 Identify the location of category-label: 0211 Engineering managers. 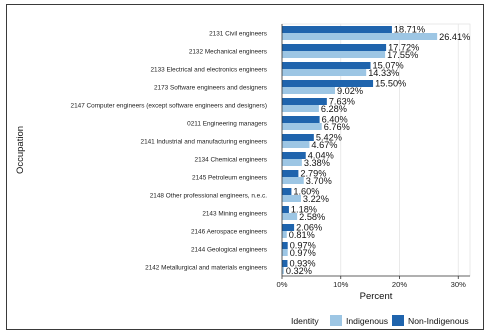
(227, 123).